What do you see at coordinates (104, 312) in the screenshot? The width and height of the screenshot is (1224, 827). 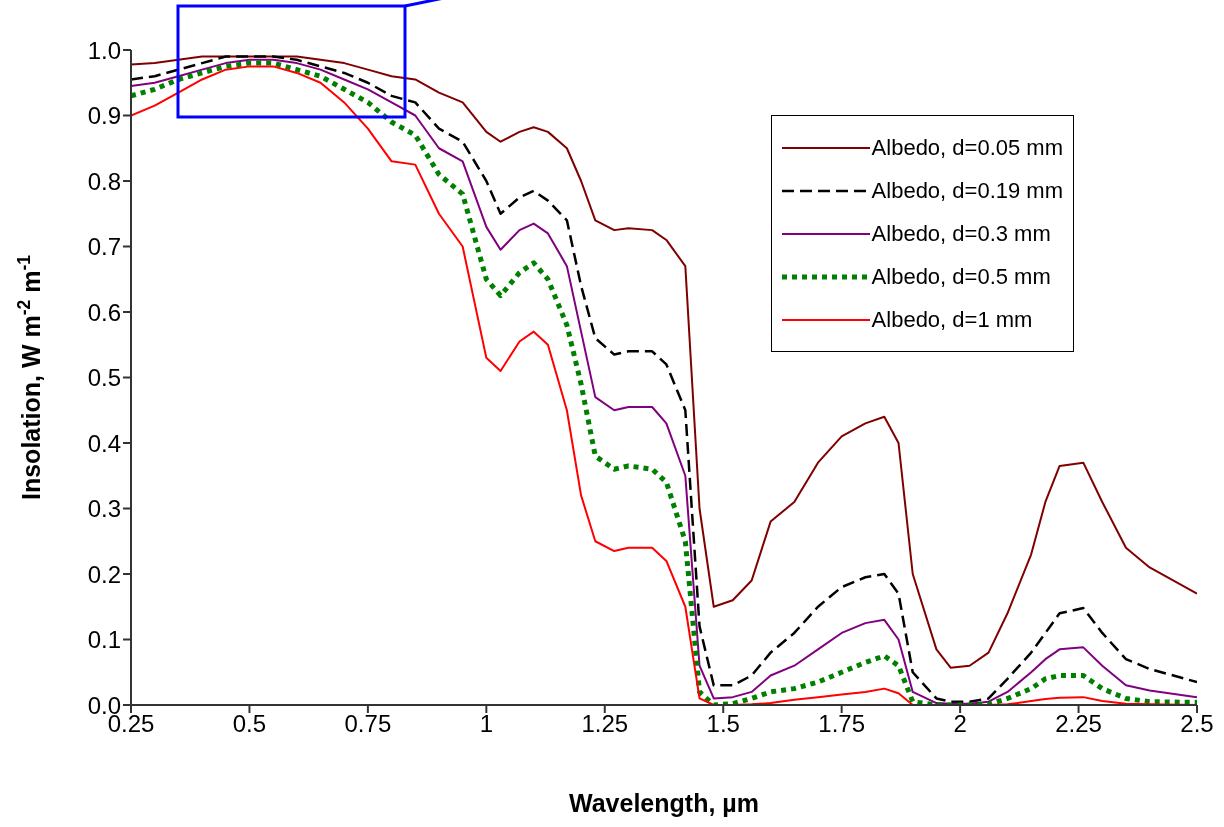 I see `y-tick-label: 0.6` at bounding box center [104, 312].